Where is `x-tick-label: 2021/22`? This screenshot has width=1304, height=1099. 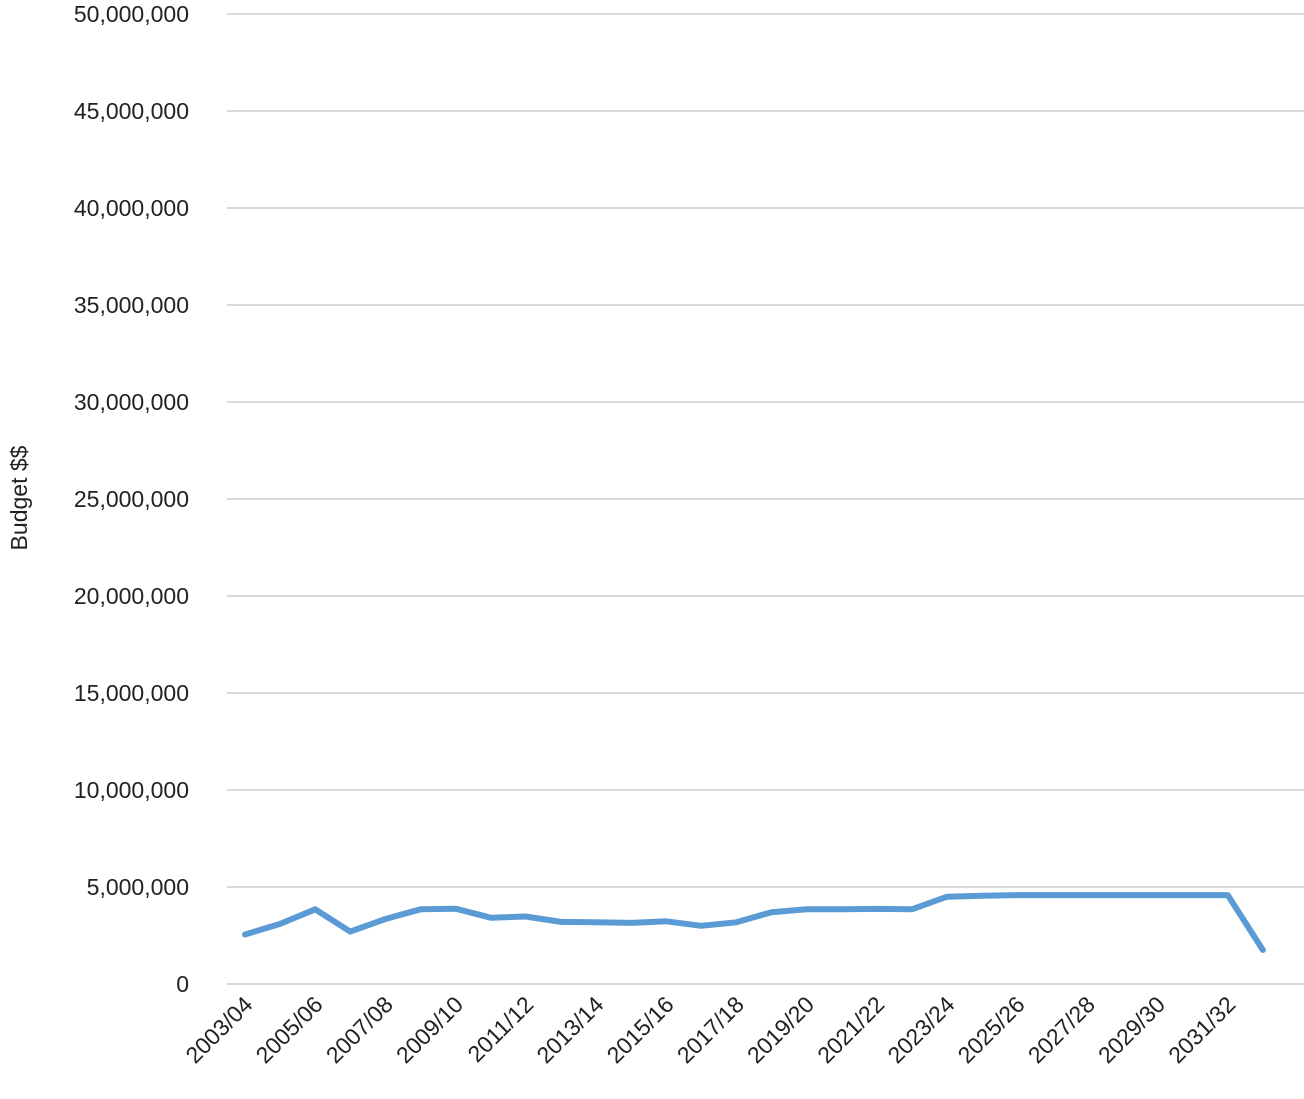
x-tick-label: 2021/22 is located at coordinates (850, 1029).